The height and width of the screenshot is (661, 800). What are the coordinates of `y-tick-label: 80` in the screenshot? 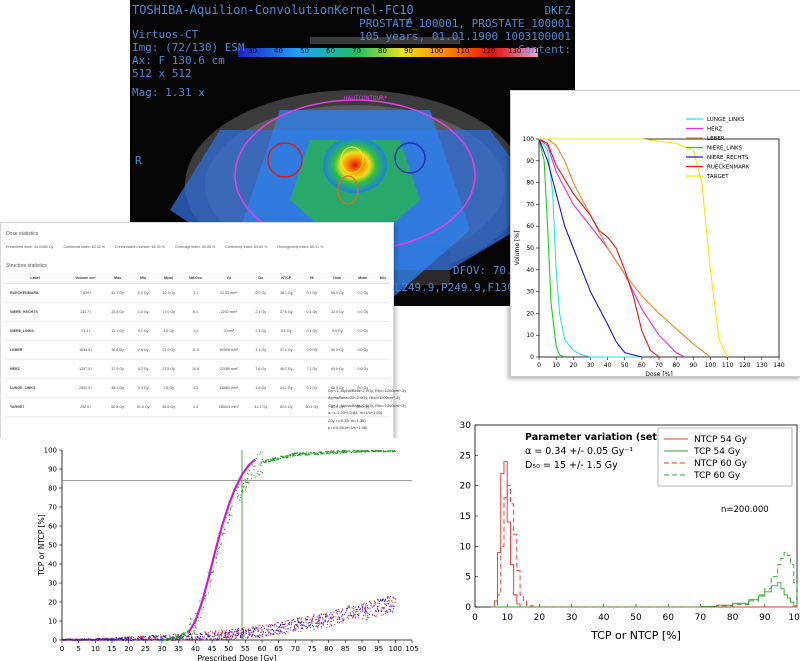 It's located at (52, 489).